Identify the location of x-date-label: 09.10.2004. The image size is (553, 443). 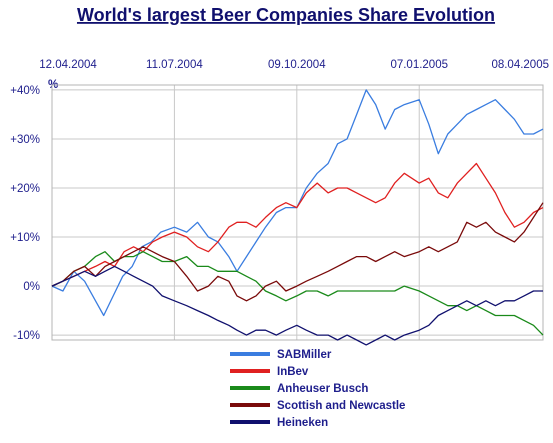
(297, 65).